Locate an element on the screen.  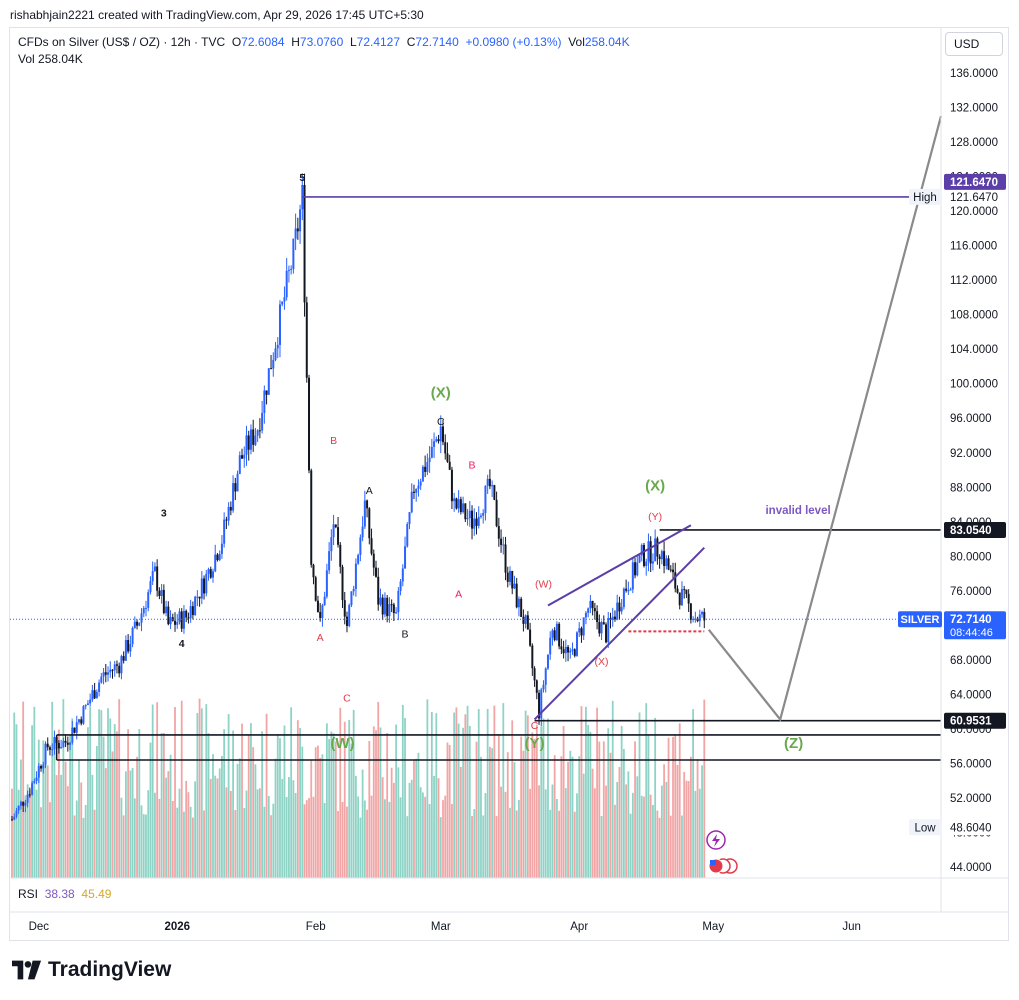
price-tick-label: 96.0000 is located at coordinates (971, 419).